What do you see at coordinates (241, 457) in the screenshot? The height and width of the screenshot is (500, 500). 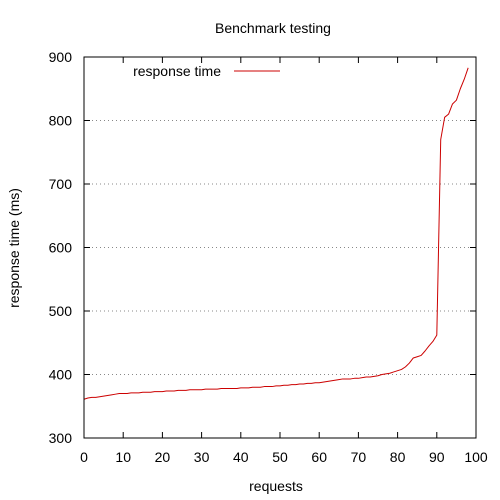 I see `x-tick-label: 40` at bounding box center [241, 457].